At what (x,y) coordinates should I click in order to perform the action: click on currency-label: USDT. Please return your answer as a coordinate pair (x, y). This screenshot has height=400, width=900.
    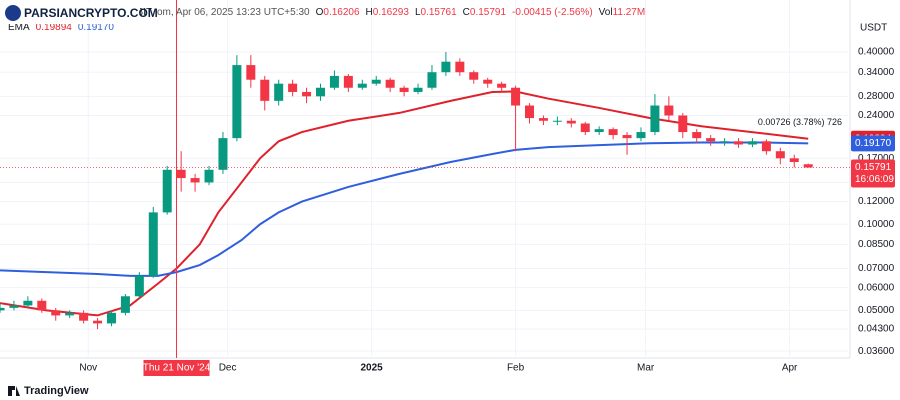
    Looking at the image, I should click on (873, 28).